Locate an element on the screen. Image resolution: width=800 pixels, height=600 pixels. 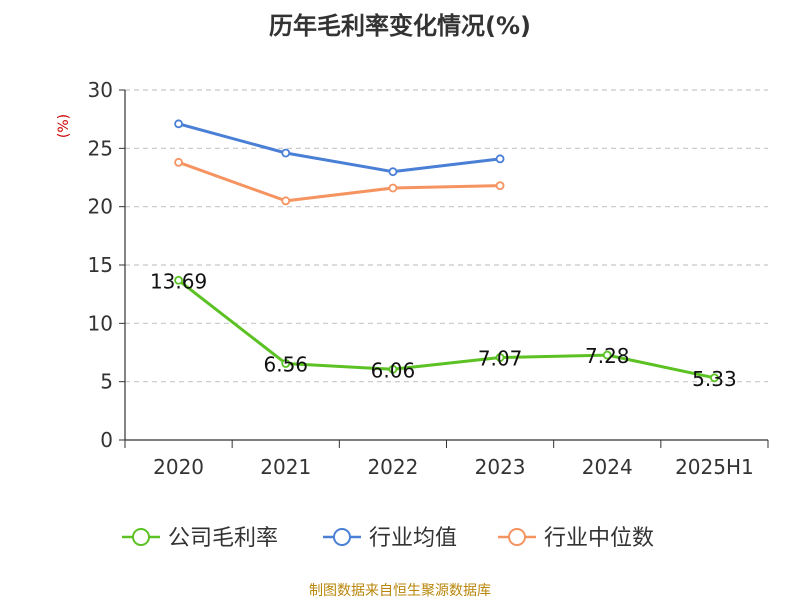
data-label: 7.07 is located at coordinates (500, 359).